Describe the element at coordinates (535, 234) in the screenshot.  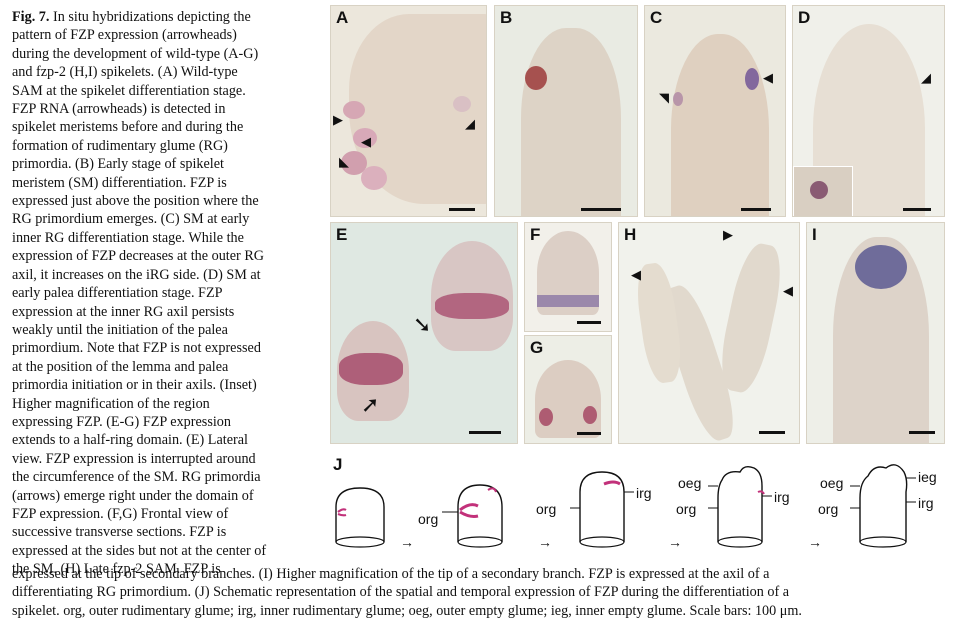
I see `panel-label-f: F` at that location.